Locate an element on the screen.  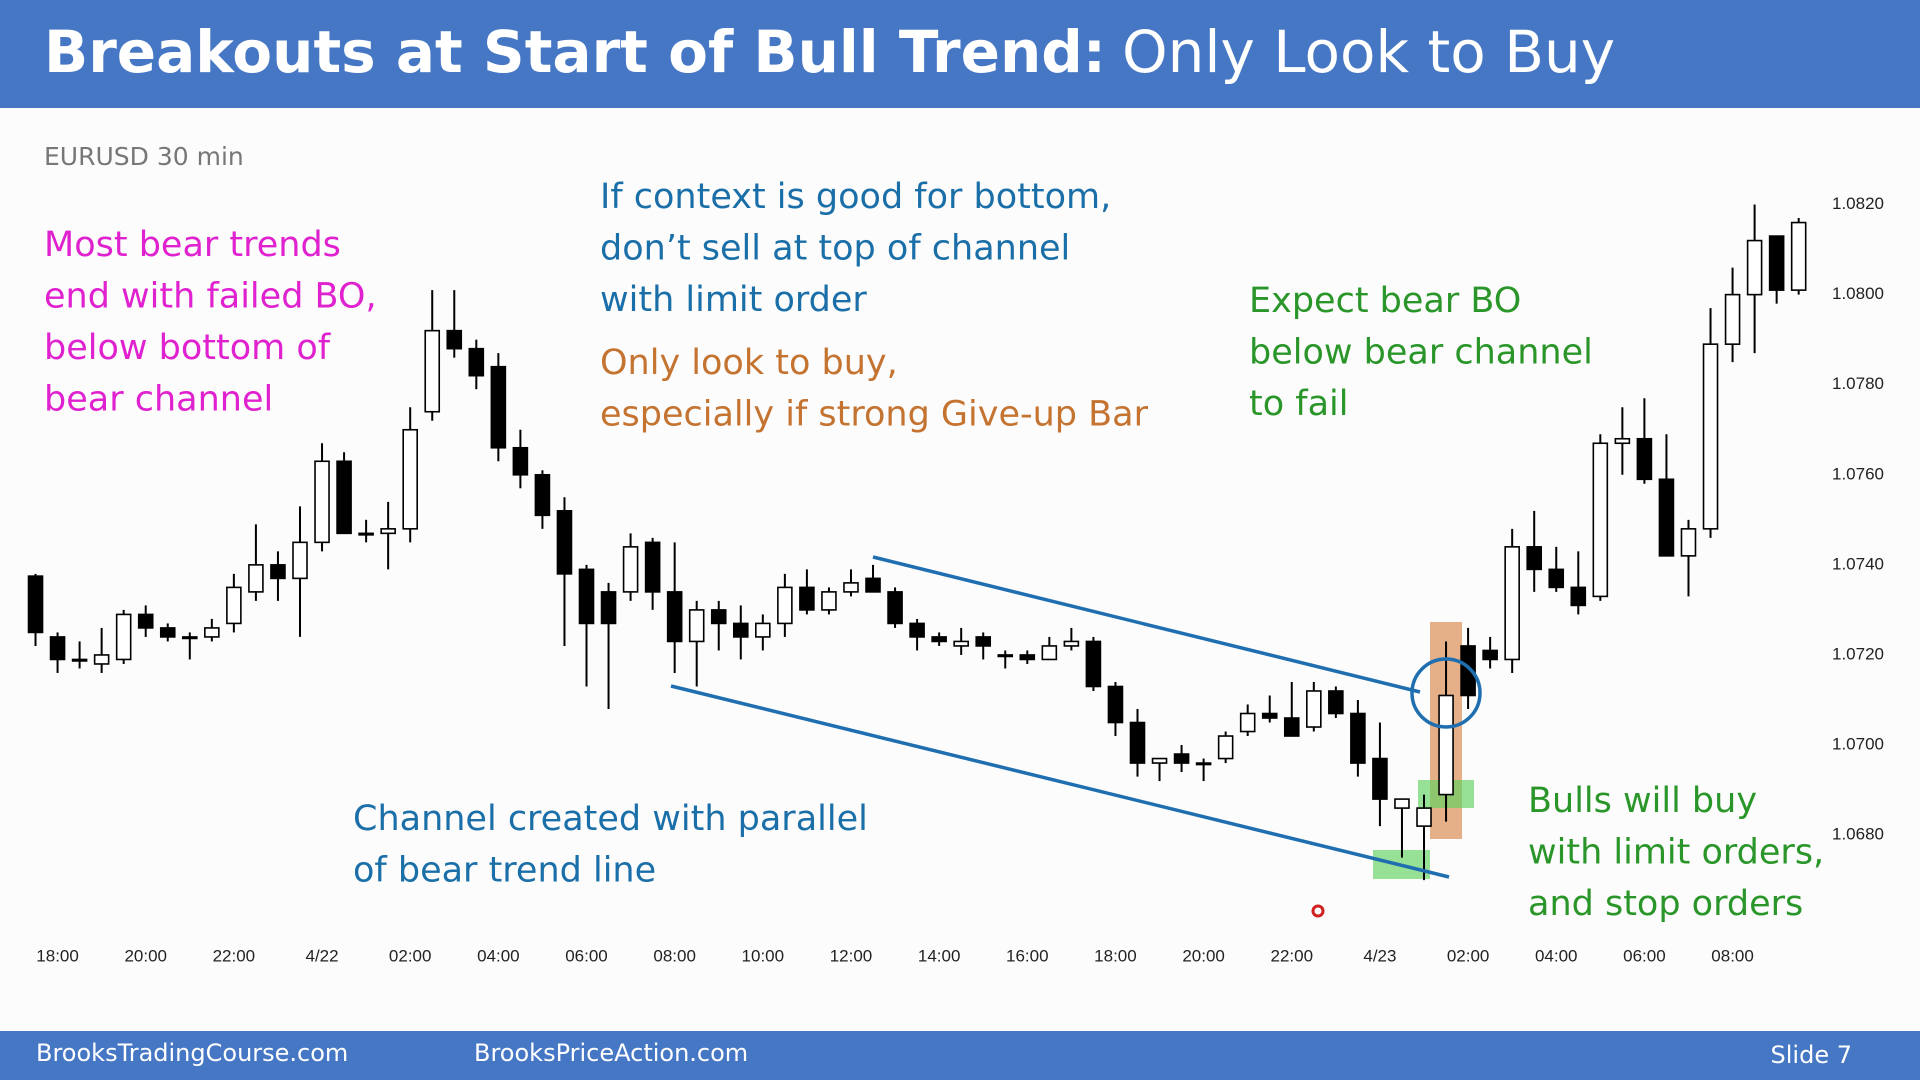
annotation-line: bear channel is located at coordinates (158, 400).